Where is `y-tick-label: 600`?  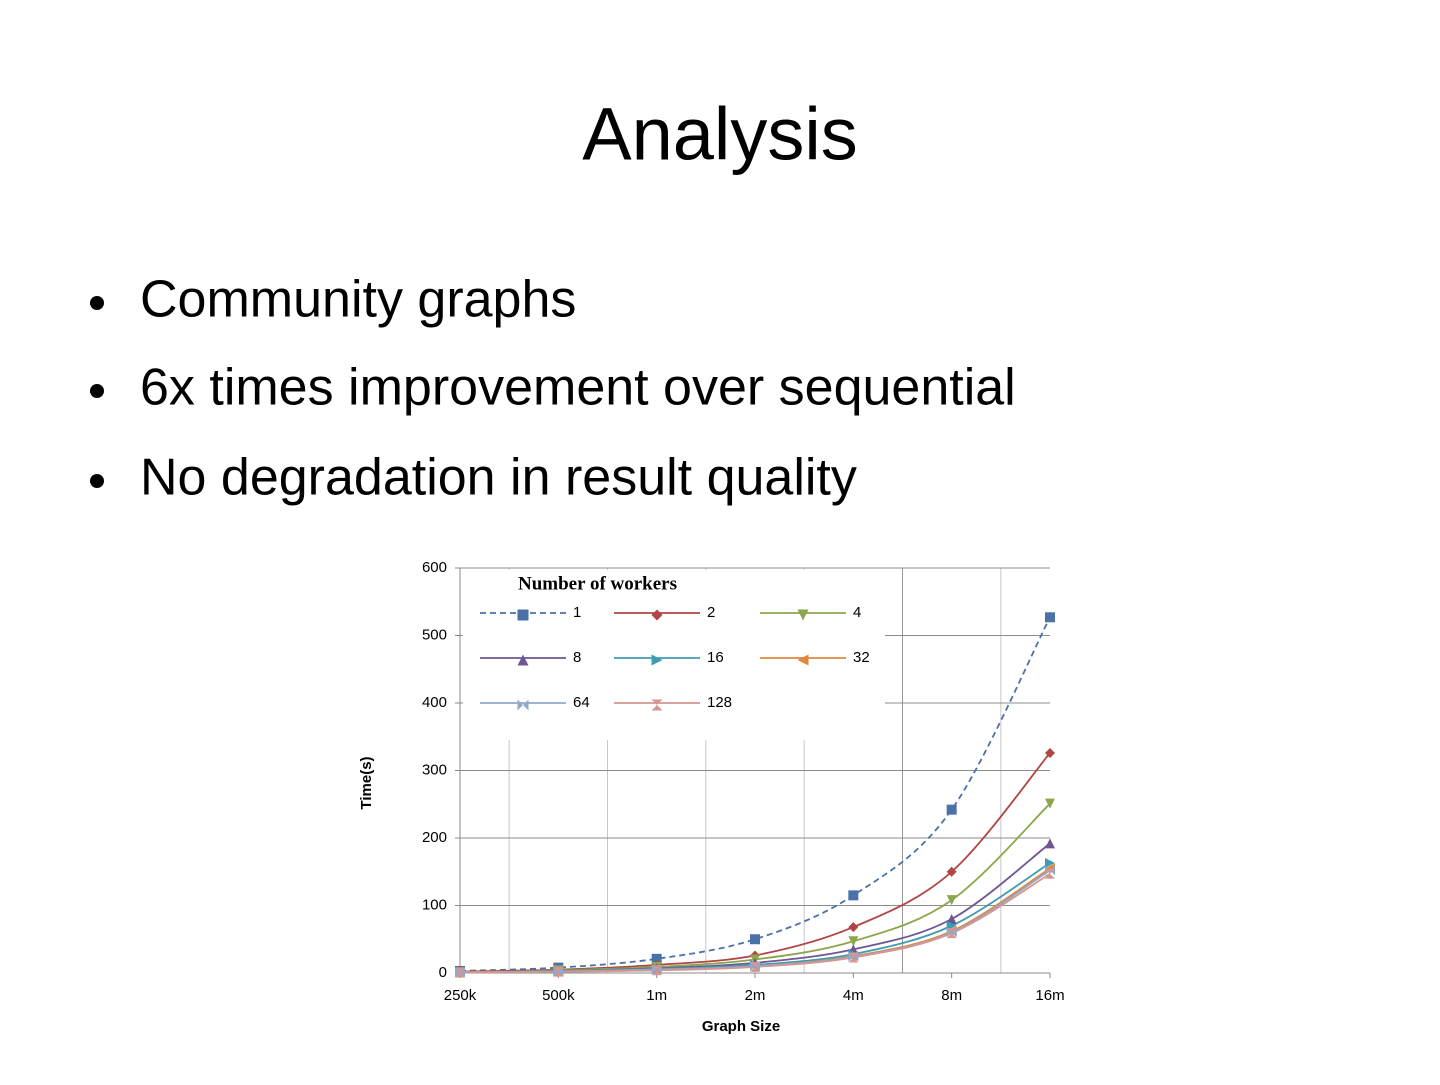 y-tick-label: 600 is located at coordinates (434, 567).